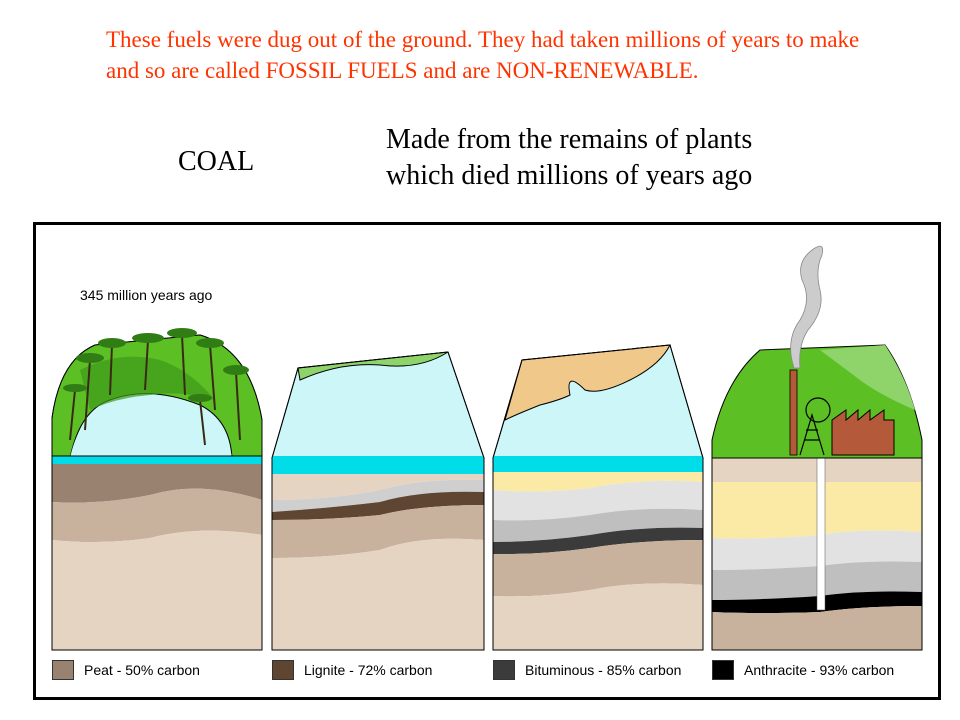 The image size is (960, 720). Describe the element at coordinates (216, 161) in the screenshot. I see `page-title: COAL` at that location.